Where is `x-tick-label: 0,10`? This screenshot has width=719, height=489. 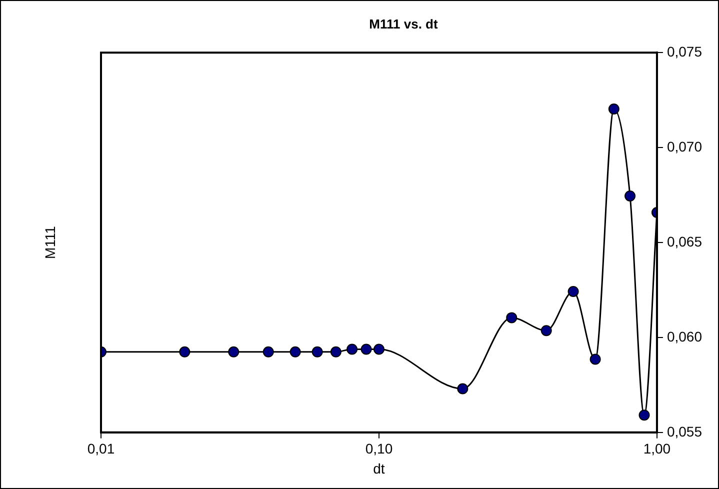 x-tick-label: 0,10 is located at coordinates (379, 448).